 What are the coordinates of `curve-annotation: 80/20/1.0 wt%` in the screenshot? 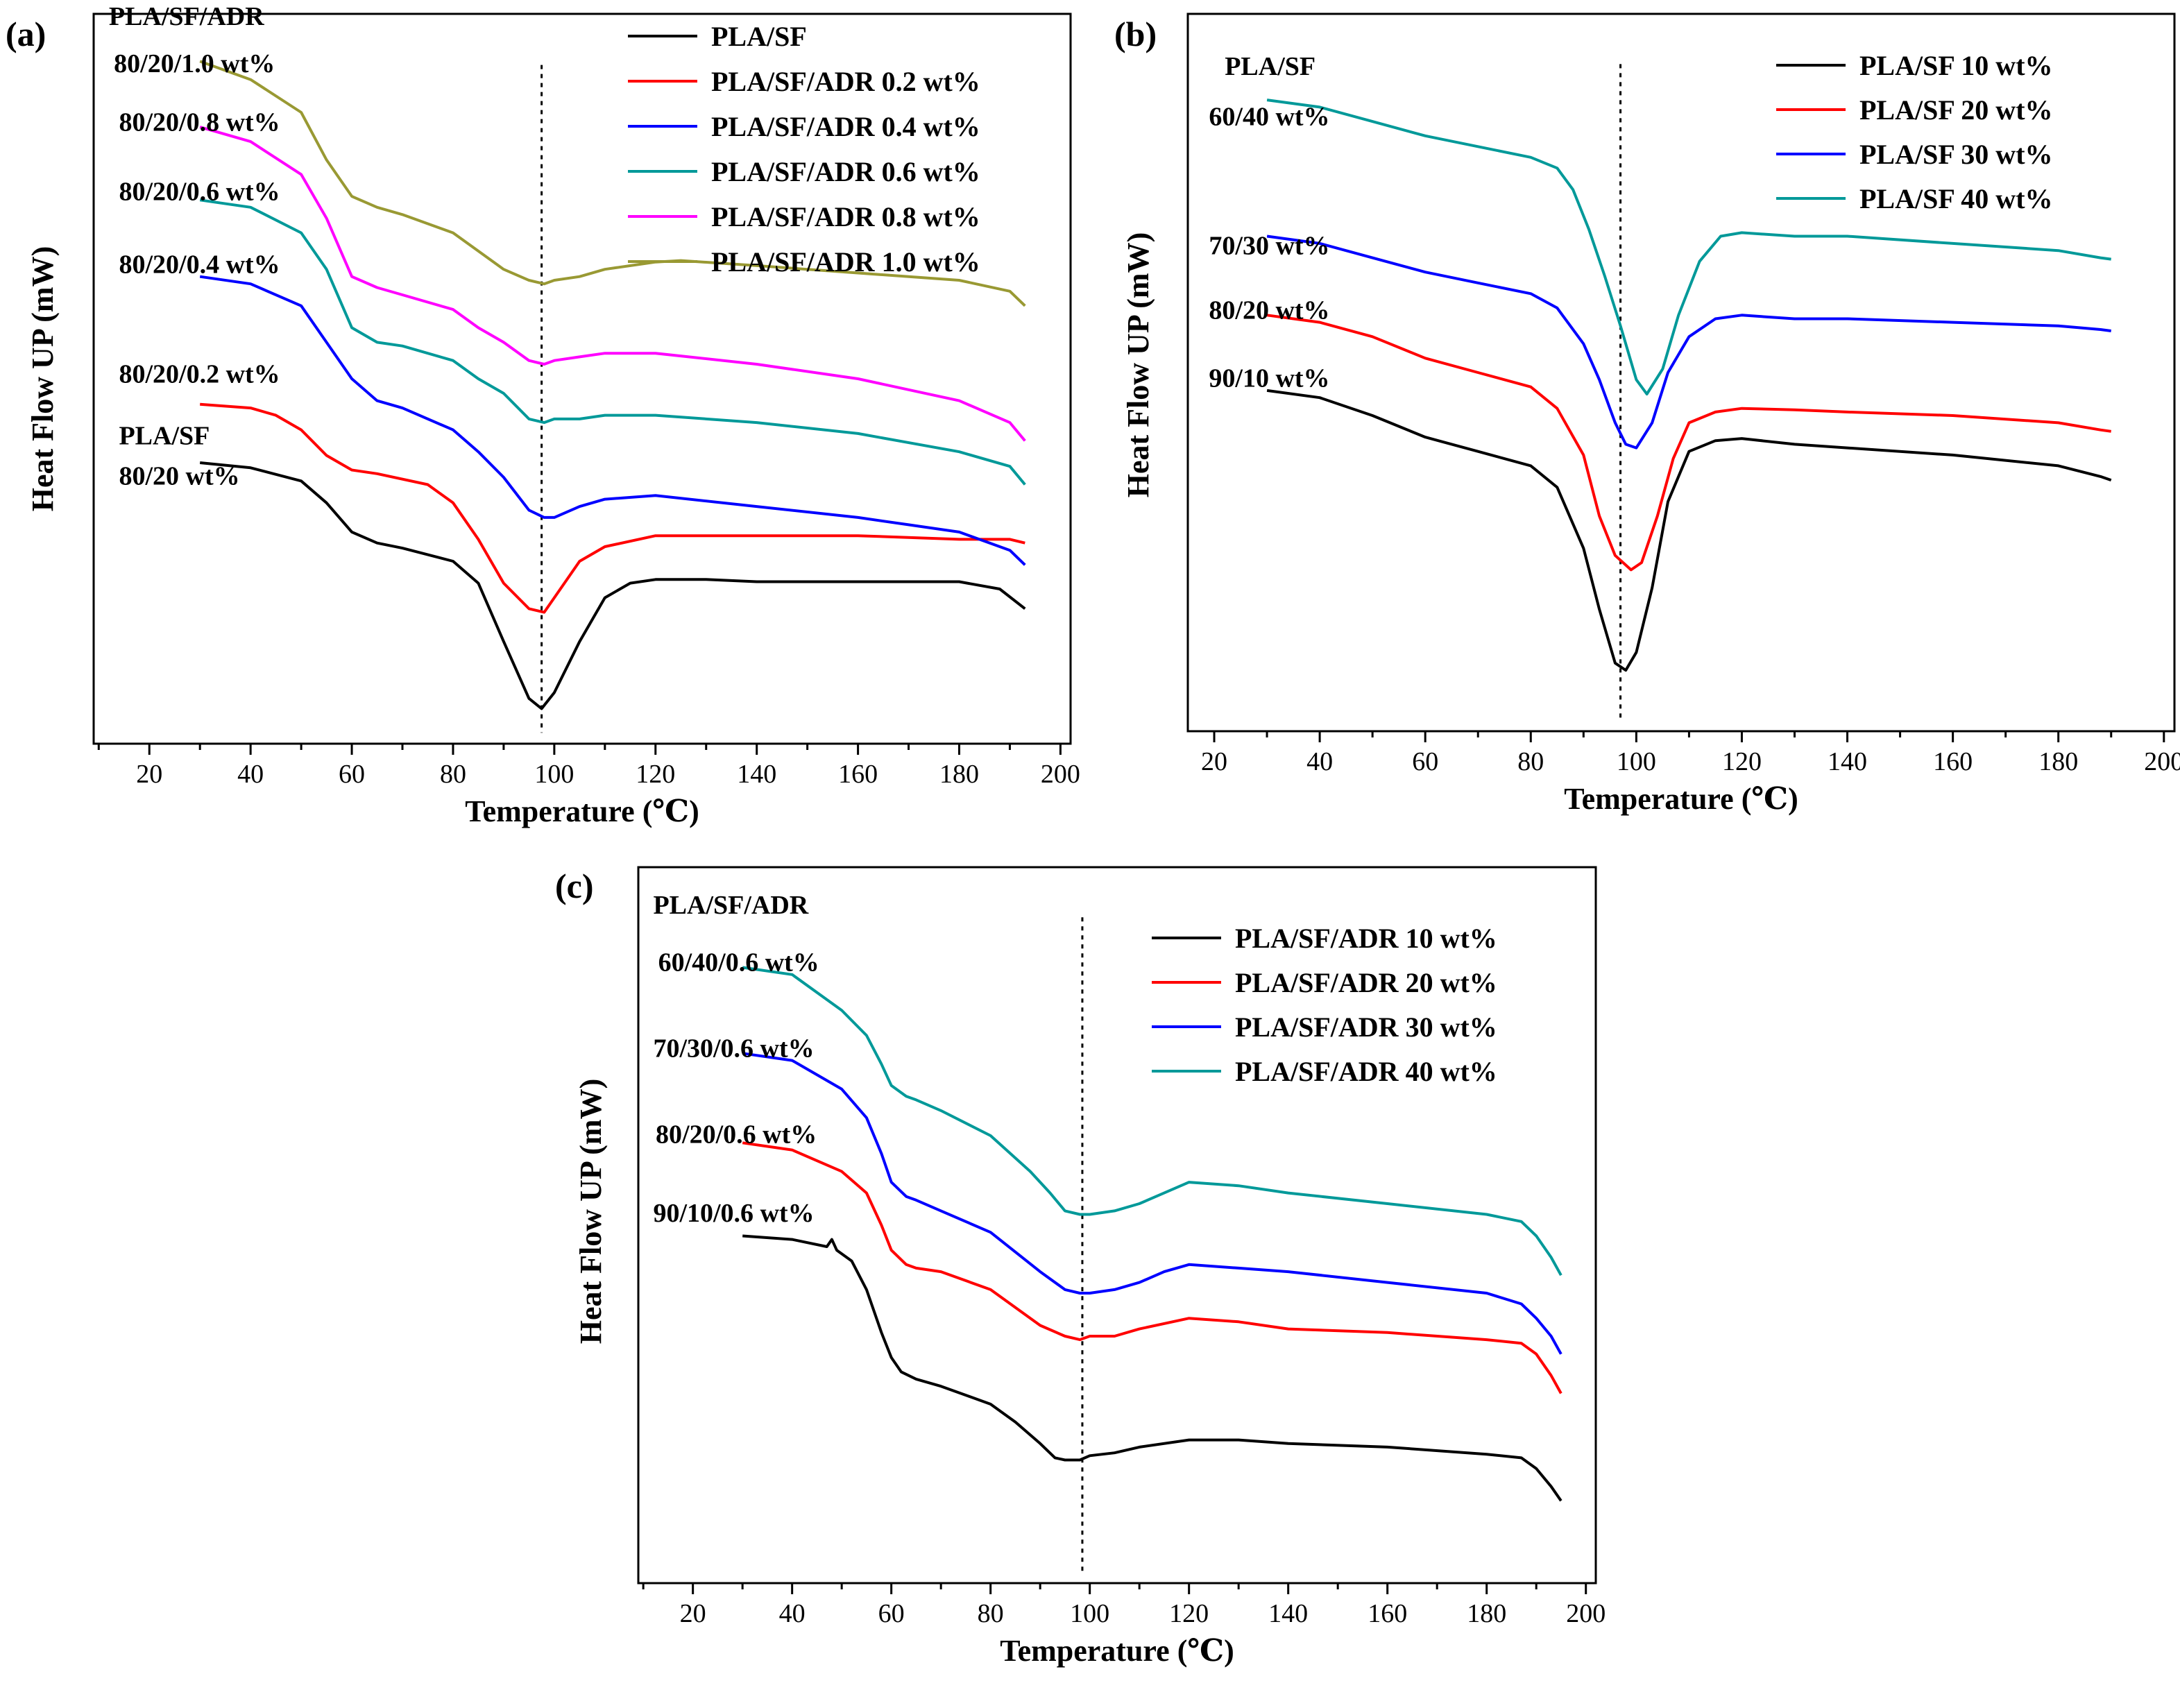 It's located at (194, 63).